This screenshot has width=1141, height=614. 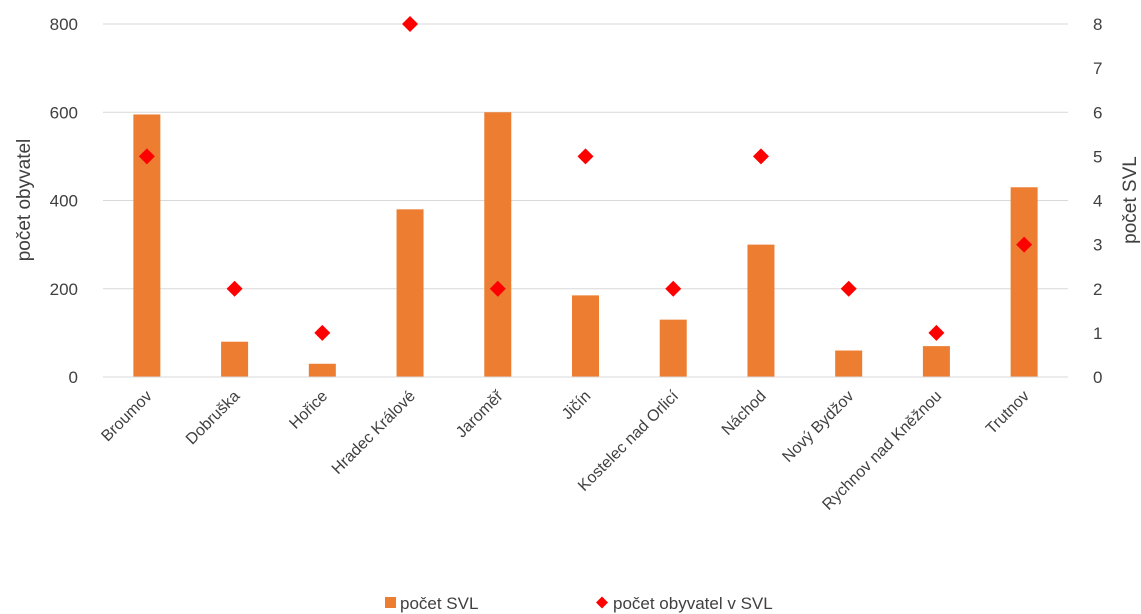 I want to click on right-tick-label: 1, so click(x=1097, y=333).